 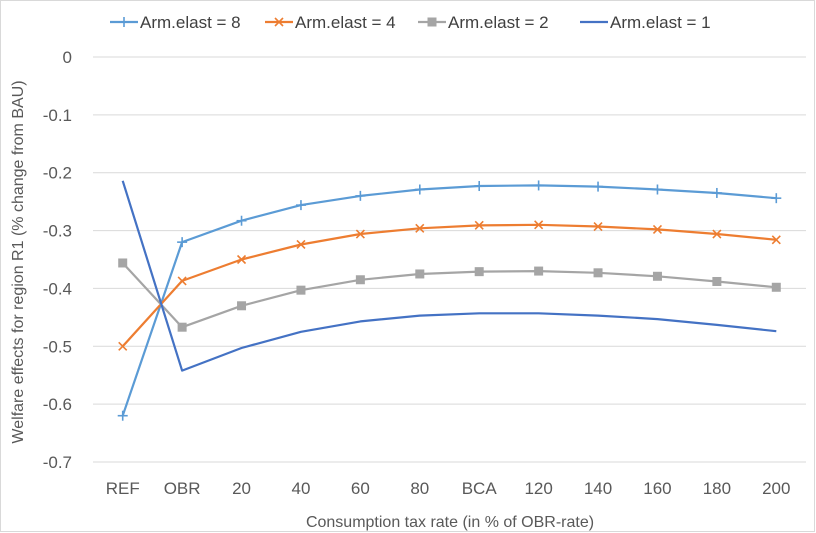 What do you see at coordinates (190, 22) in the screenshot?
I see `legend-label: Arm.elast = 8` at bounding box center [190, 22].